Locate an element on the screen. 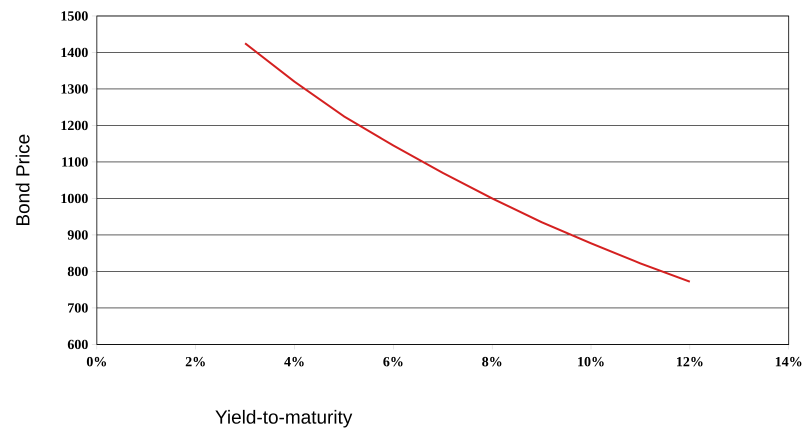 This screenshot has width=806, height=441. y-tick-label: 600 is located at coordinates (78, 345).